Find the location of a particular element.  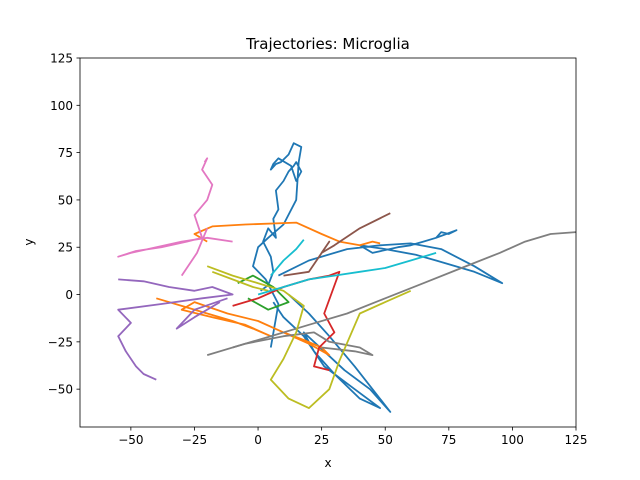

y-tick-label: 50 is located at coordinates (65, 200).